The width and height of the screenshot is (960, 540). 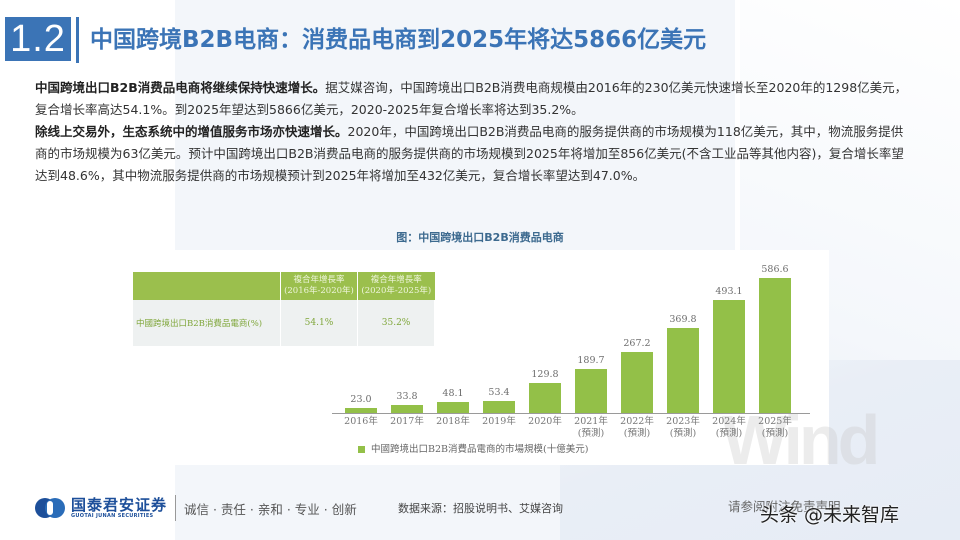 What do you see at coordinates (545, 374) in the screenshot?
I see `bar-value-label: 129.8` at bounding box center [545, 374].